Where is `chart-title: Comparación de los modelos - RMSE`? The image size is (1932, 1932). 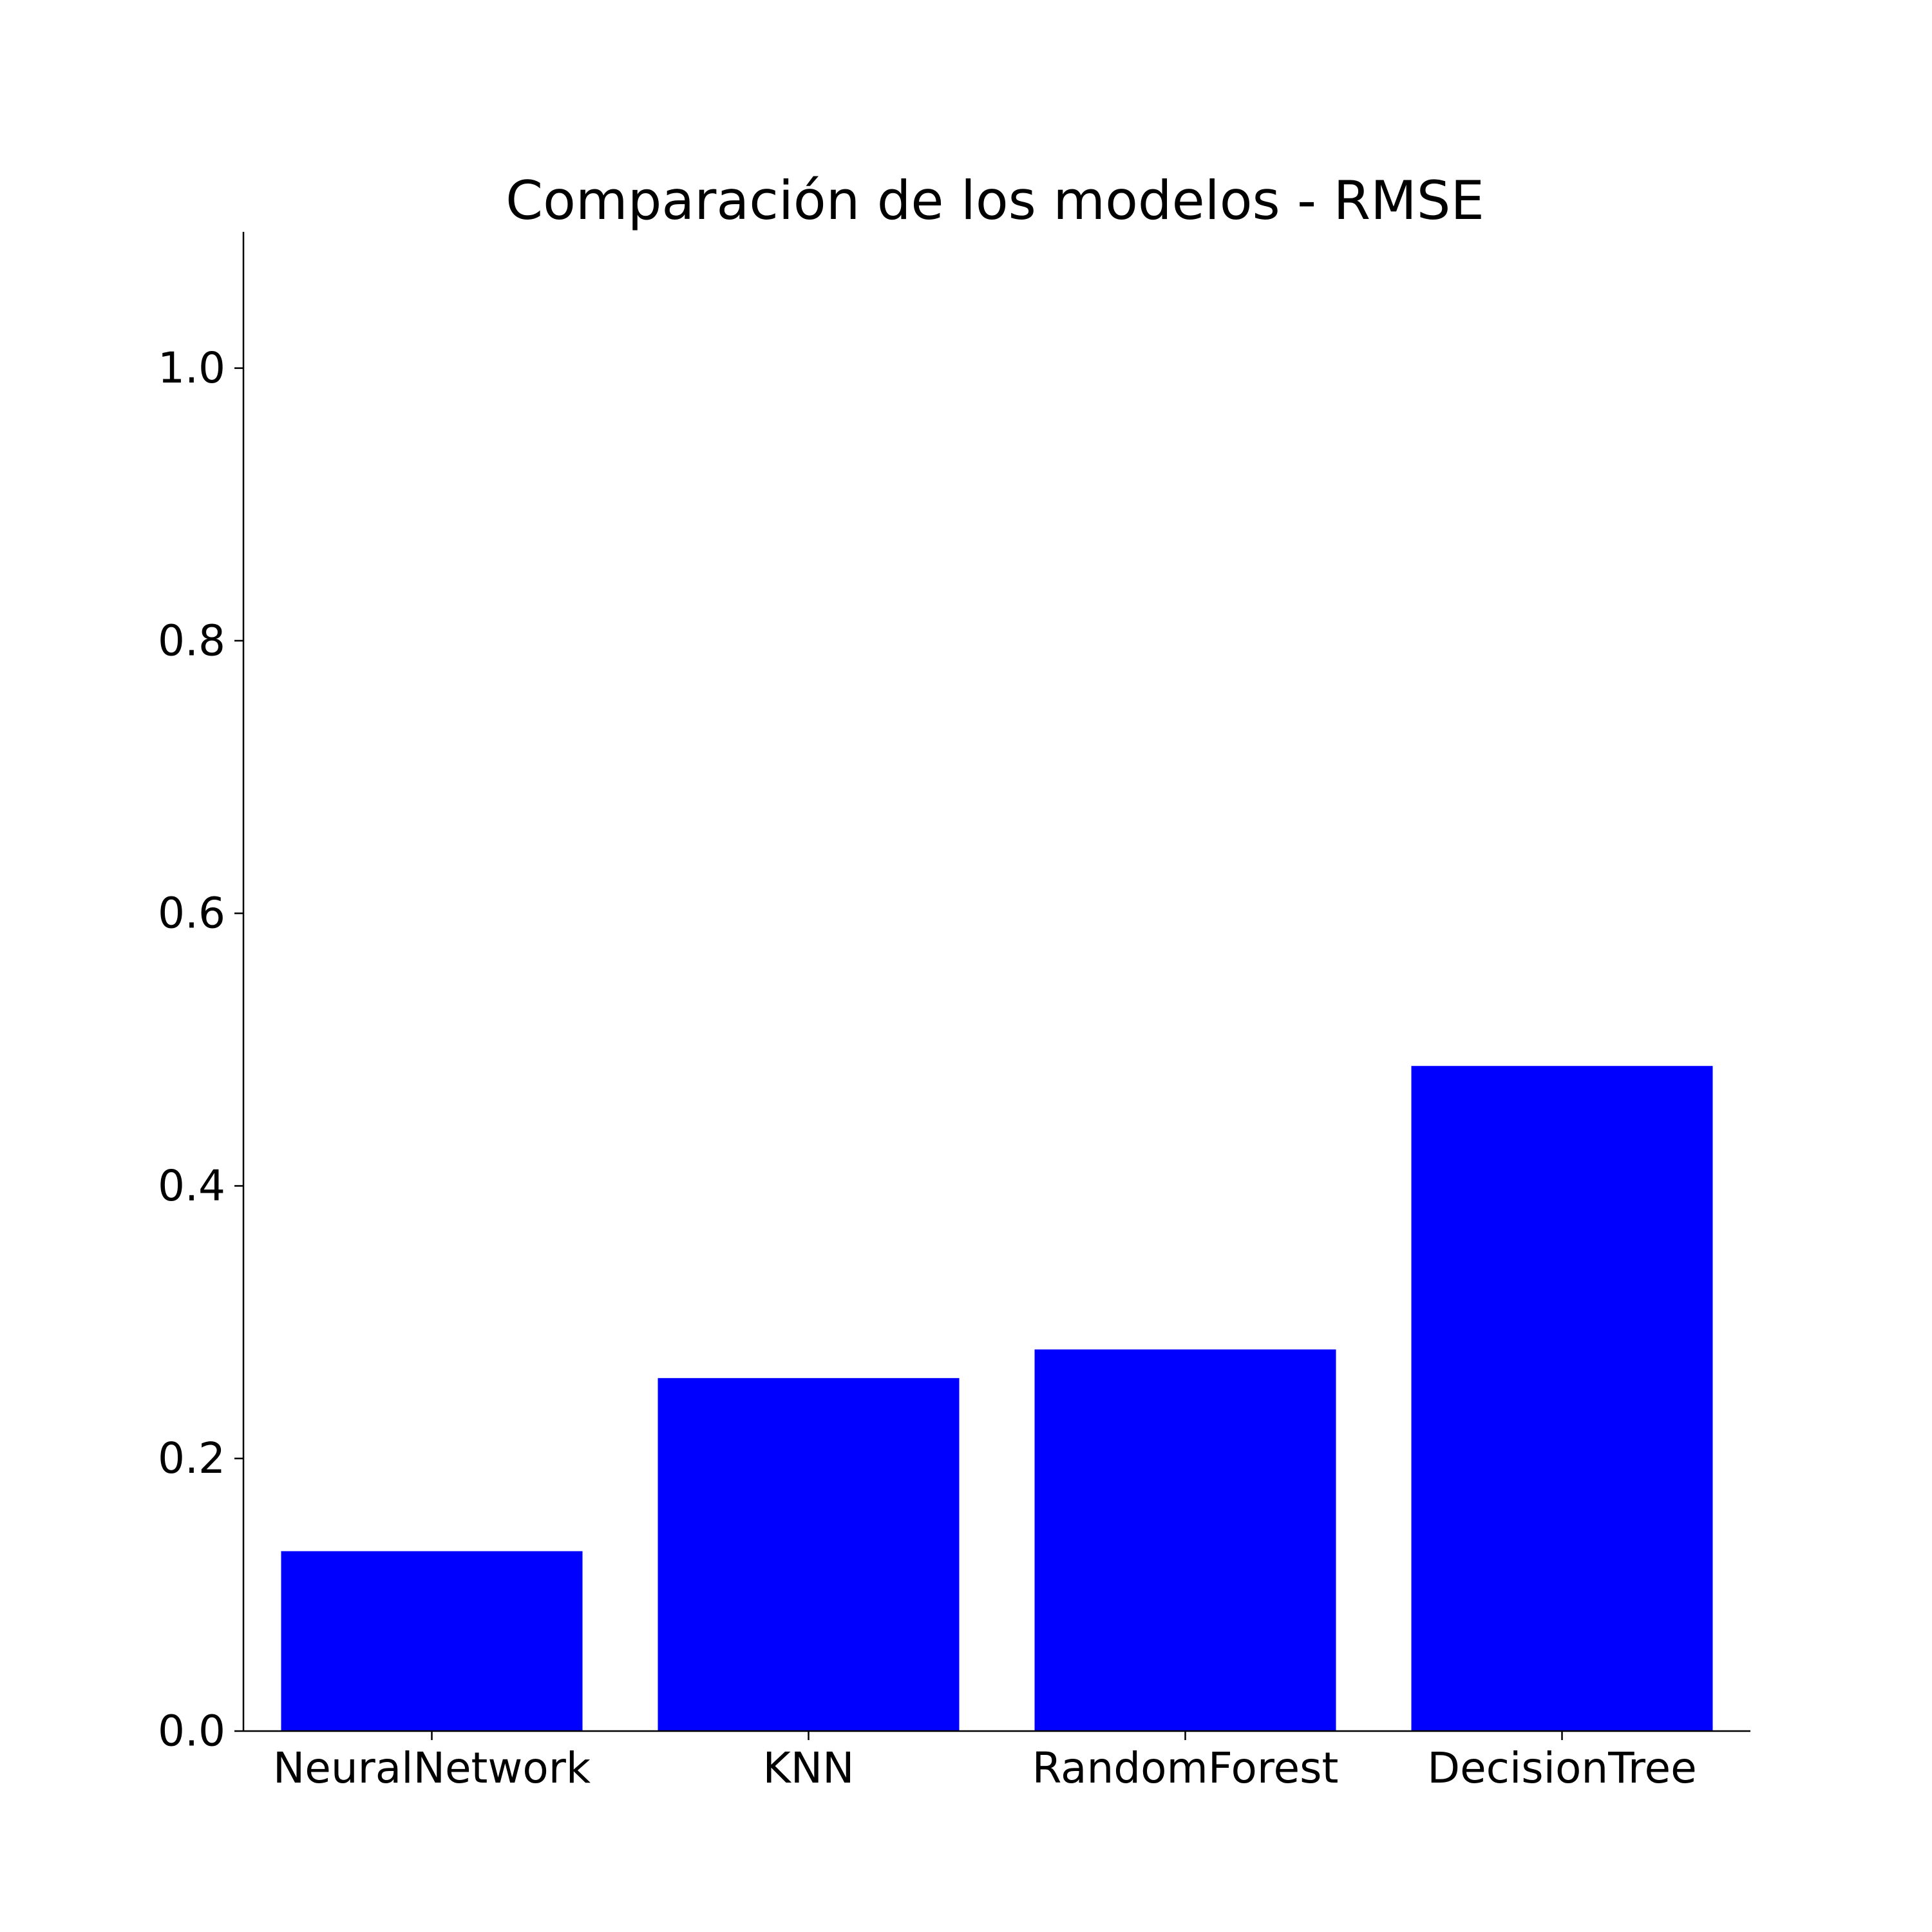 chart-title: Comparación de los modelos - RMSE is located at coordinates (995, 200).